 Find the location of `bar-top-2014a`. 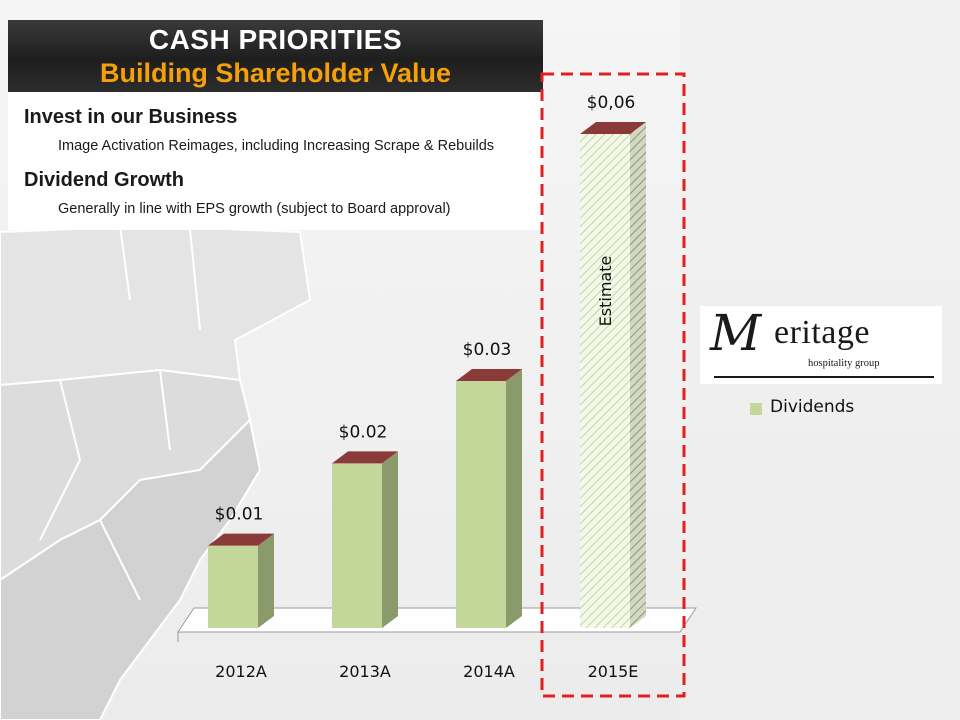

bar-top-2014a is located at coordinates (489, 375).